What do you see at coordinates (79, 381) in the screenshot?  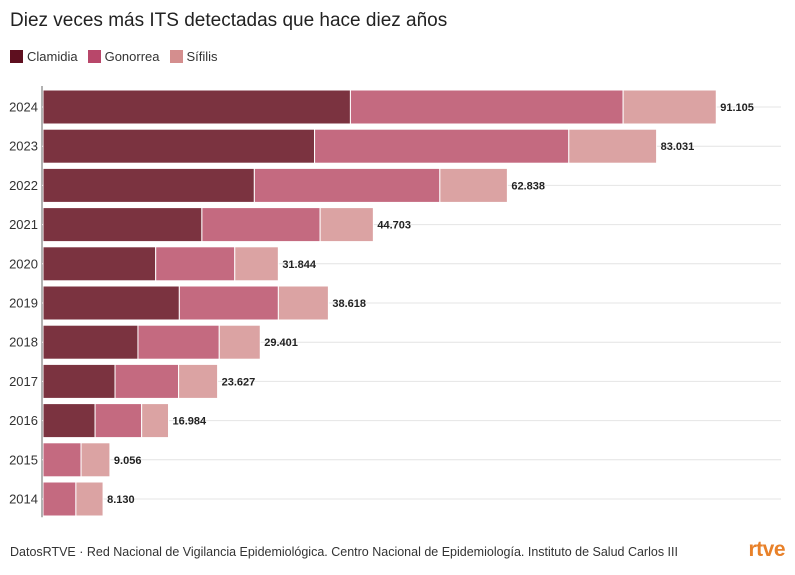 I see `bar-clamidia-2017` at bounding box center [79, 381].